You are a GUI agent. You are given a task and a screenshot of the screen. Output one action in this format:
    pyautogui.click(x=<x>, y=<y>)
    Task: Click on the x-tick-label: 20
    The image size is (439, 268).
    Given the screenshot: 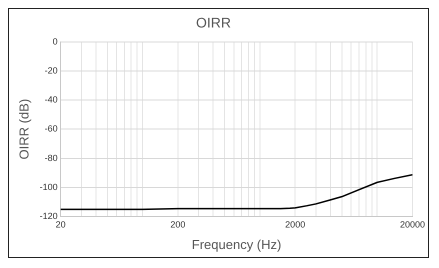 What is the action you would take?
    pyautogui.click(x=61, y=224)
    